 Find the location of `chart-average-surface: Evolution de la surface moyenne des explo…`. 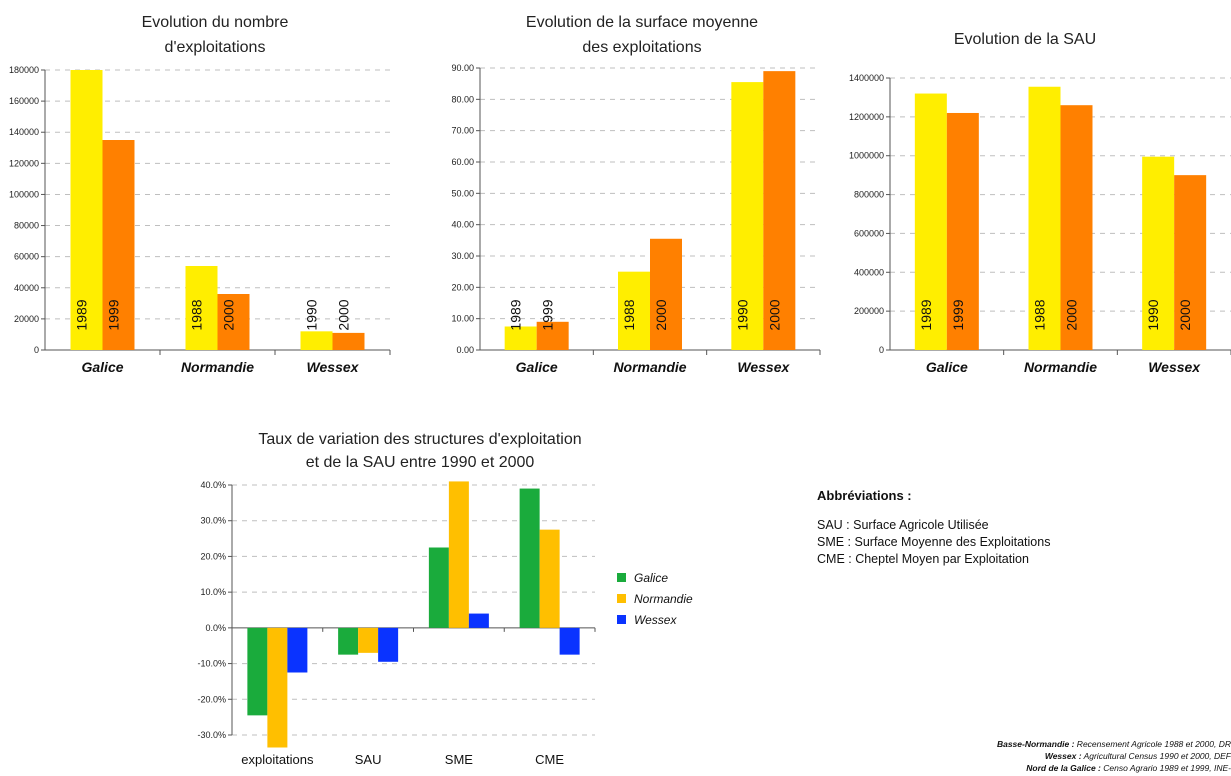

chart-average-surface: Evolution de la surface moyenne des explo… is located at coordinates (636, 194).